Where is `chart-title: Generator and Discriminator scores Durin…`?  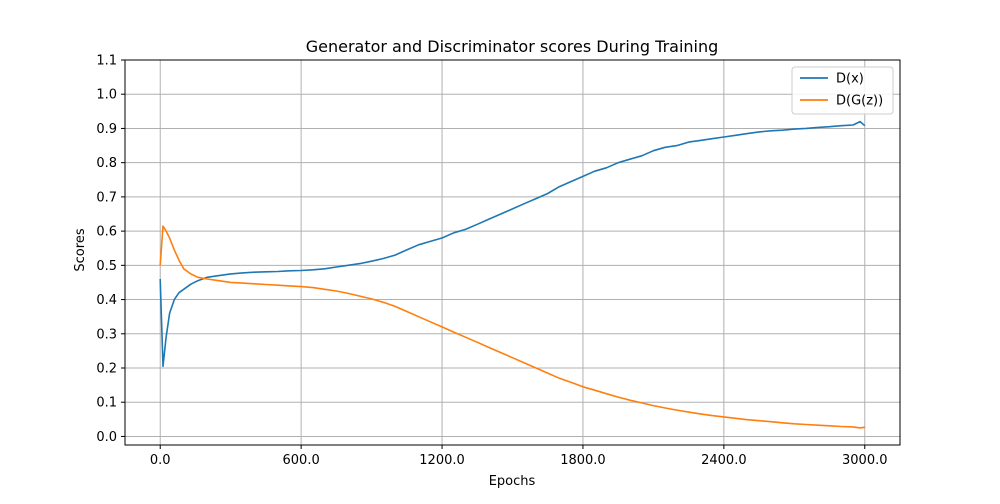 chart-title: Generator and Discriminator scores Durin… is located at coordinates (512, 46).